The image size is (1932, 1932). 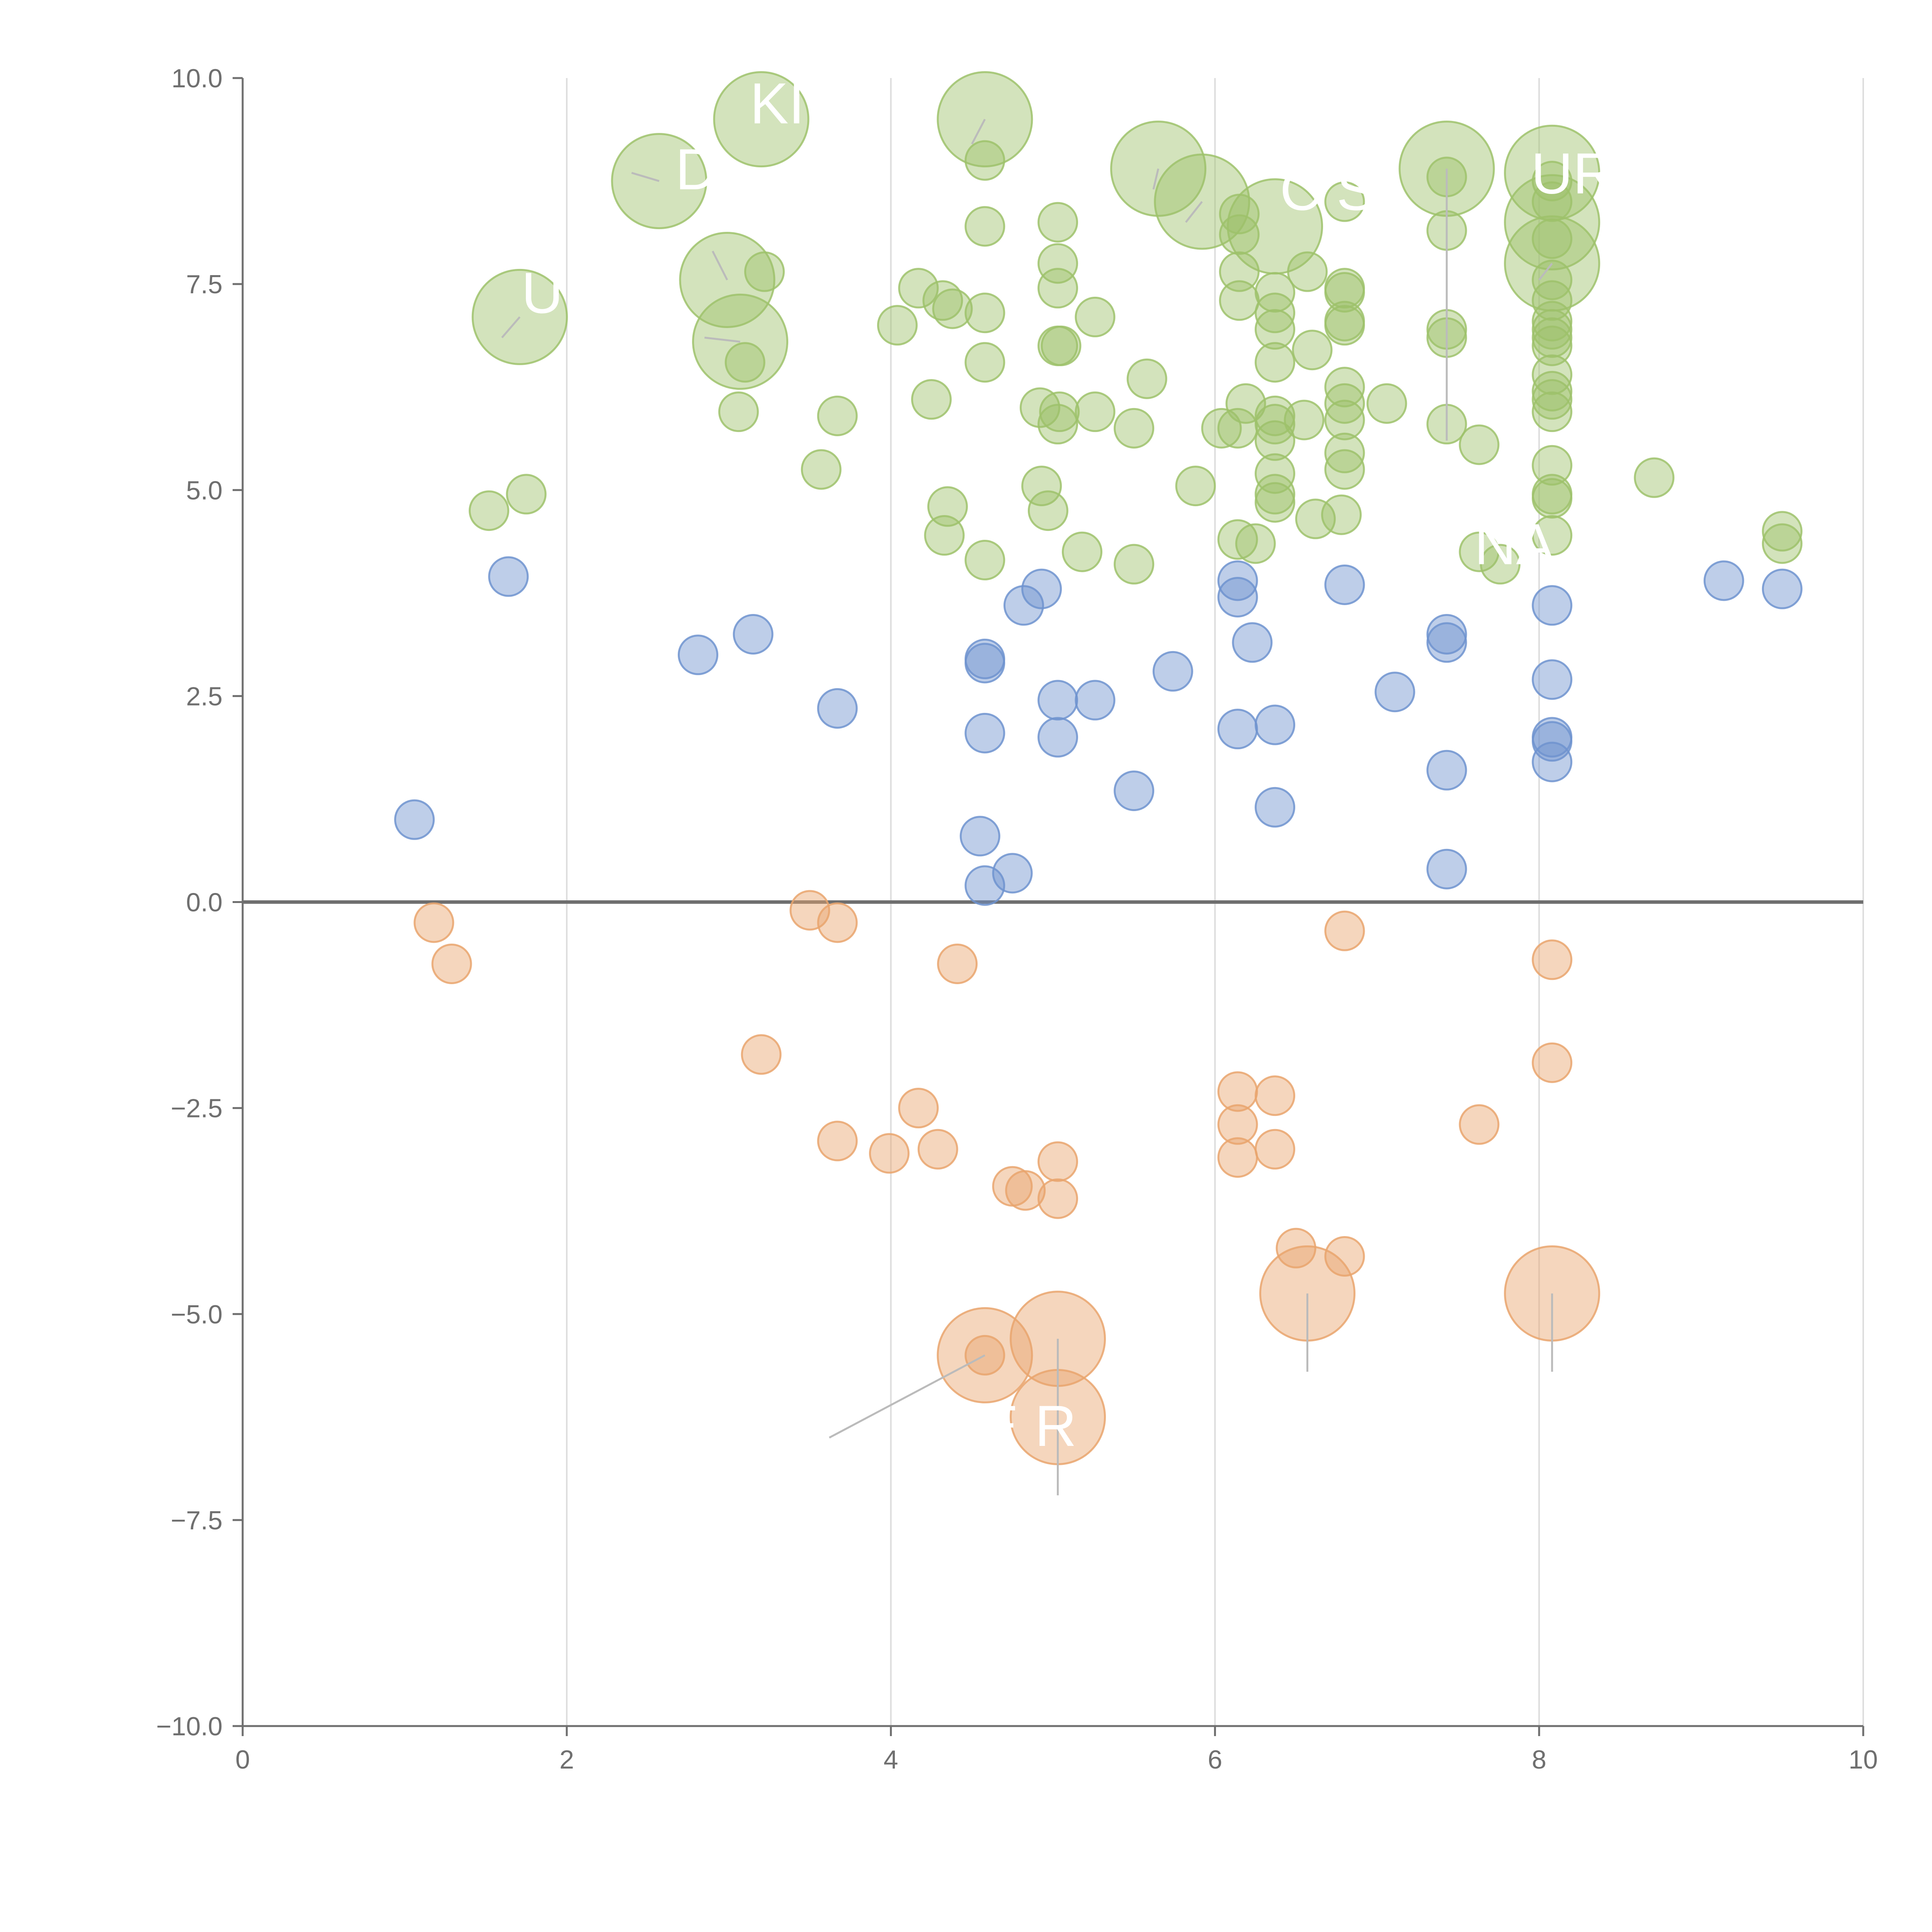 What do you see at coordinates (205, 491) in the screenshot?
I see `y-tick-label: 5.0` at bounding box center [205, 491].